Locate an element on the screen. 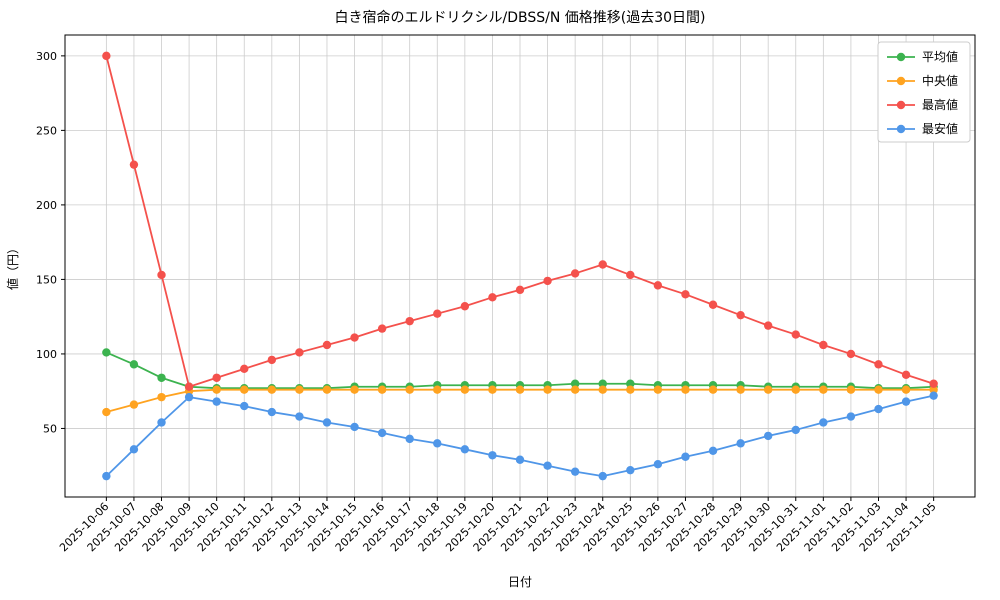  y-tick-label: 50 is located at coordinates (50, 428).